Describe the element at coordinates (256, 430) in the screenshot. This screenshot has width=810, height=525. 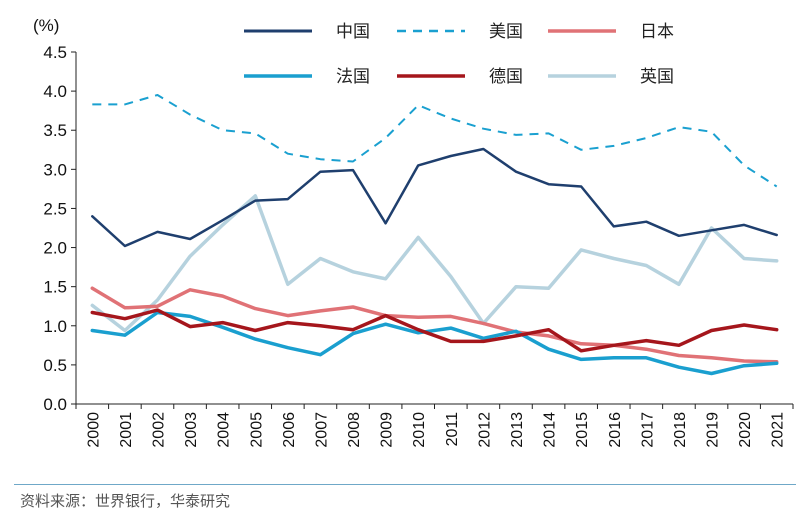
I see `x-tick-label: 2005` at that location.